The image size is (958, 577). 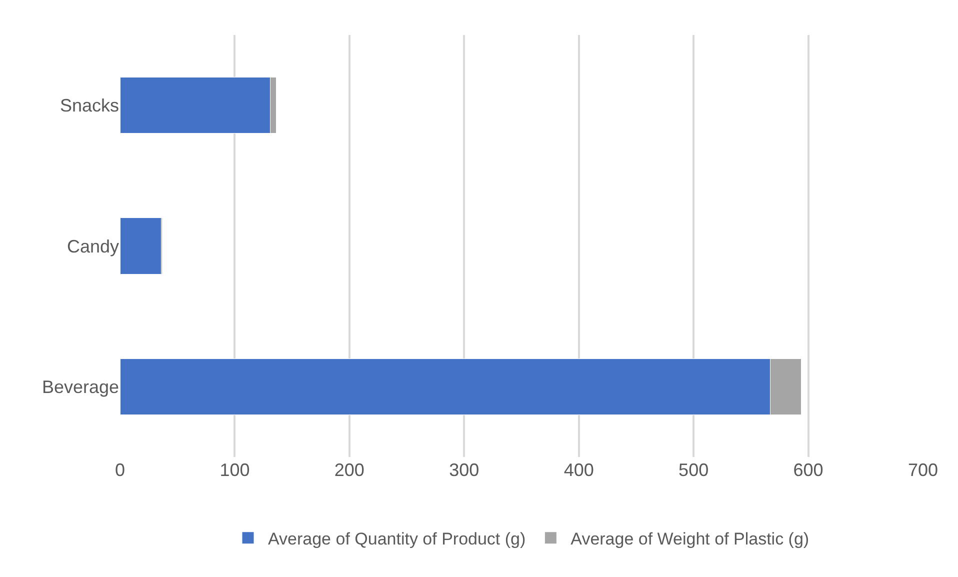 What do you see at coordinates (579, 470) in the screenshot?
I see `x-tick-label: 400` at bounding box center [579, 470].